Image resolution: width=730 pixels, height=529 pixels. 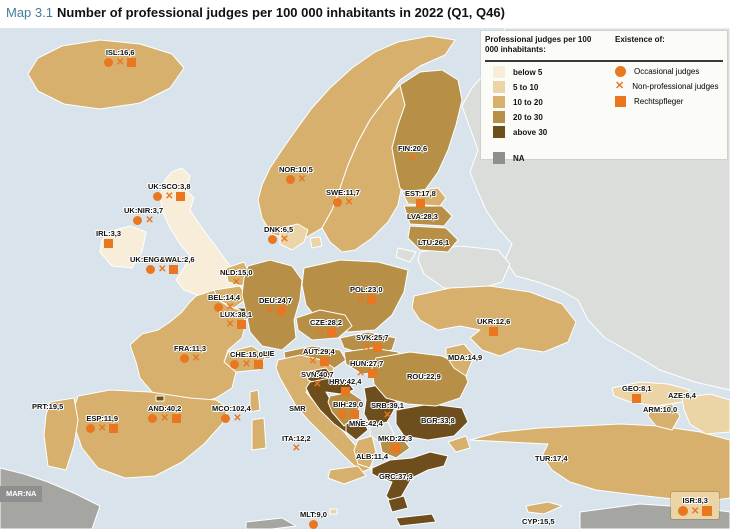 I want to click on country-label-smr: SMR, so click(x=297, y=408).